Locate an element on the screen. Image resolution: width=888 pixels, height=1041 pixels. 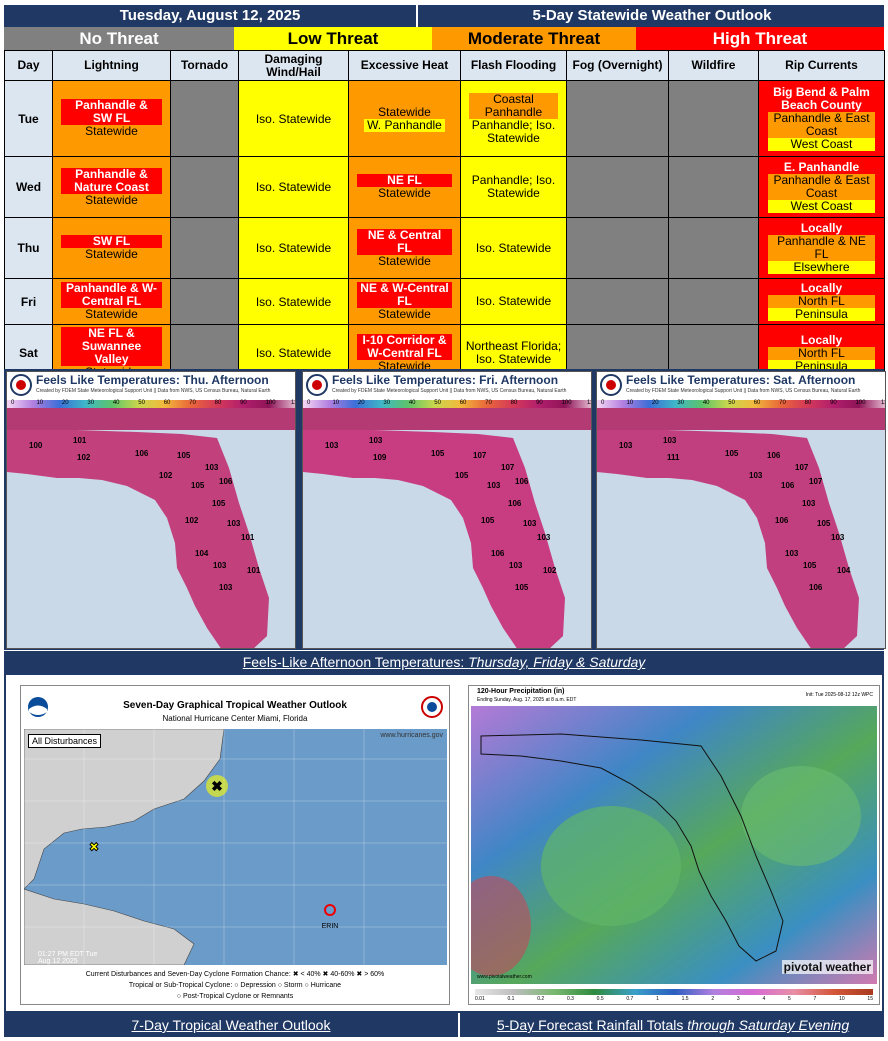
wildfire-cell is located at coordinates (713, 248).